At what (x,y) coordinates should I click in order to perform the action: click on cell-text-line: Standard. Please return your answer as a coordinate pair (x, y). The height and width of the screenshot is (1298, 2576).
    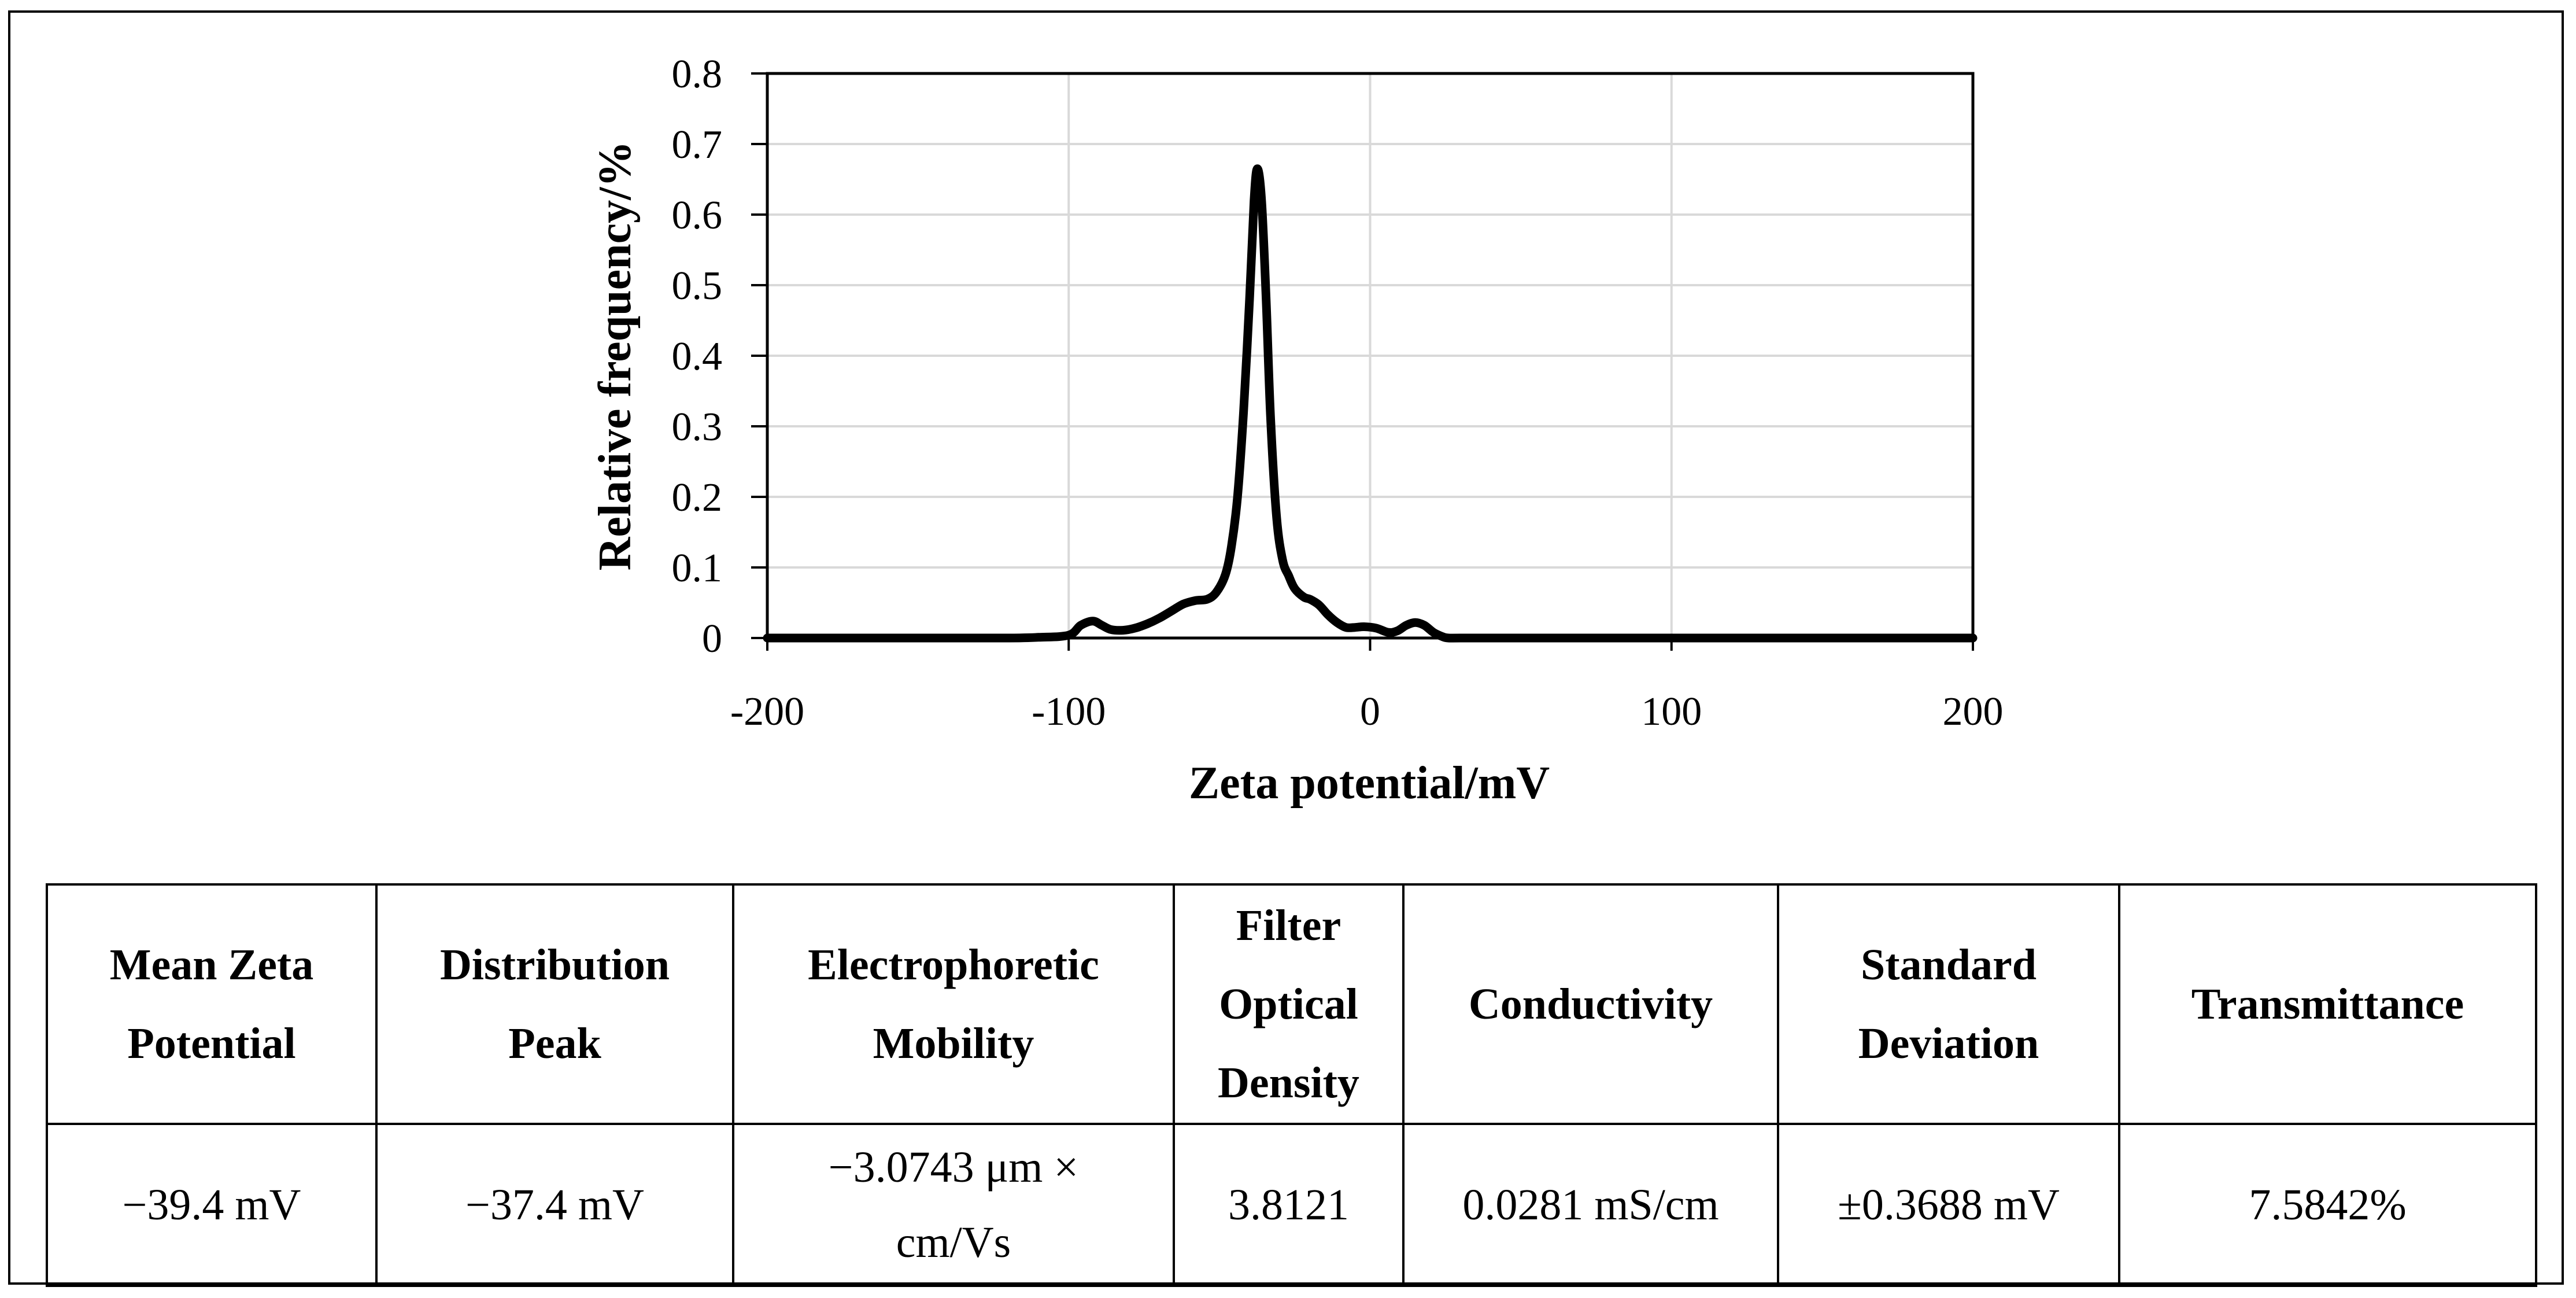
    Looking at the image, I should click on (1948, 965).